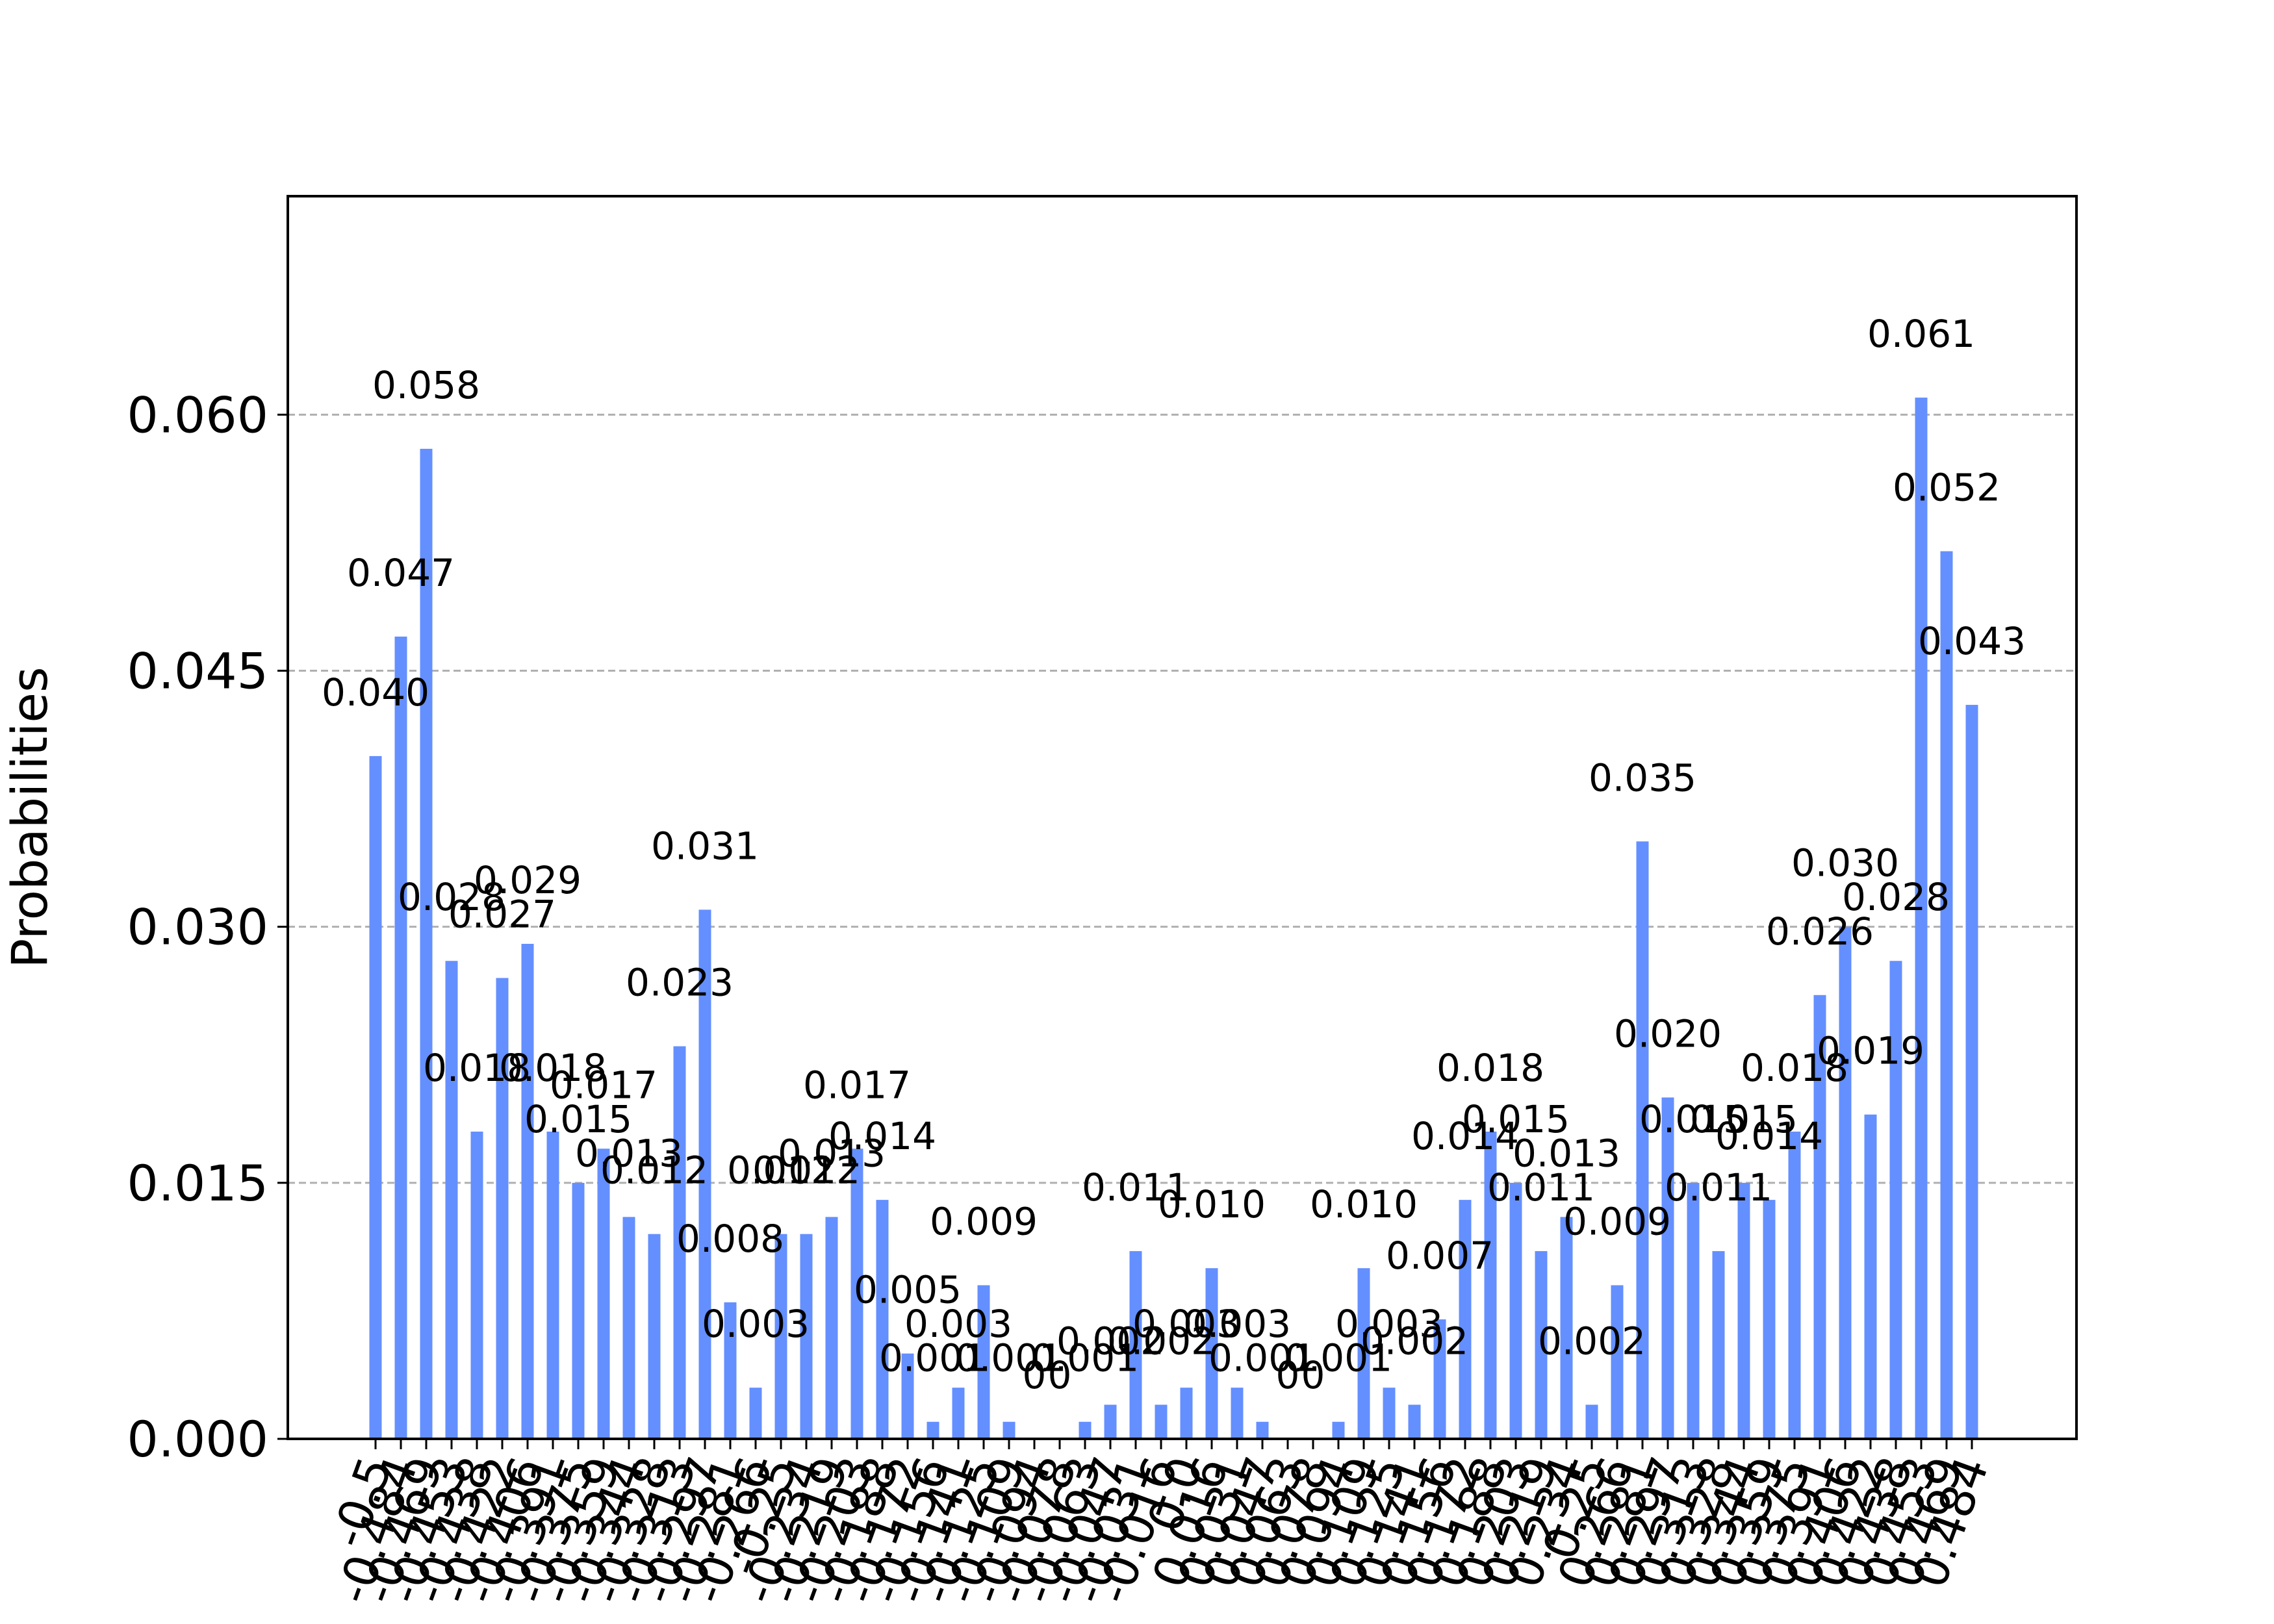  I want to click on bar-value-label: 0.052, so click(1946, 488).